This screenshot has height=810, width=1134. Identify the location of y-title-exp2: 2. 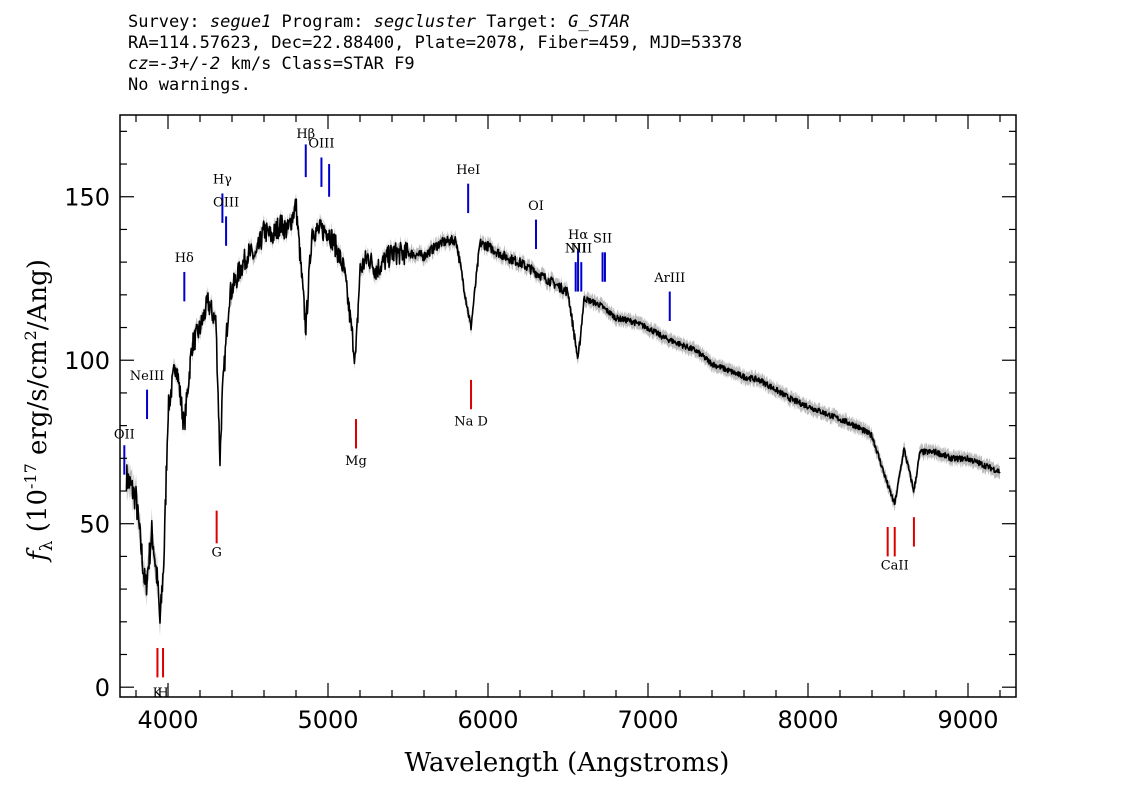
(30, 335).